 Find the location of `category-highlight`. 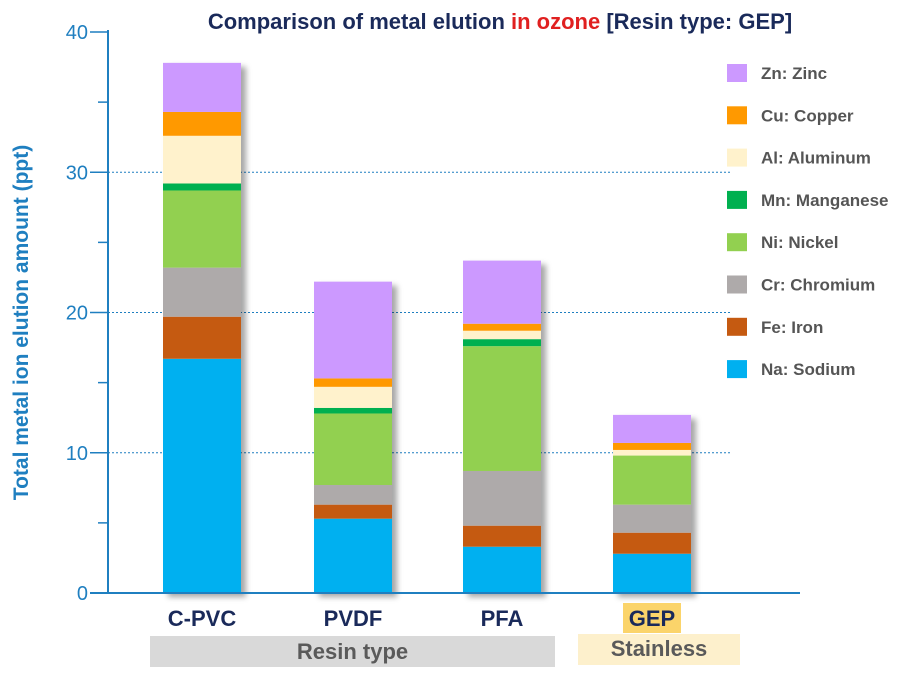

category-highlight is located at coordinates (652, 618).